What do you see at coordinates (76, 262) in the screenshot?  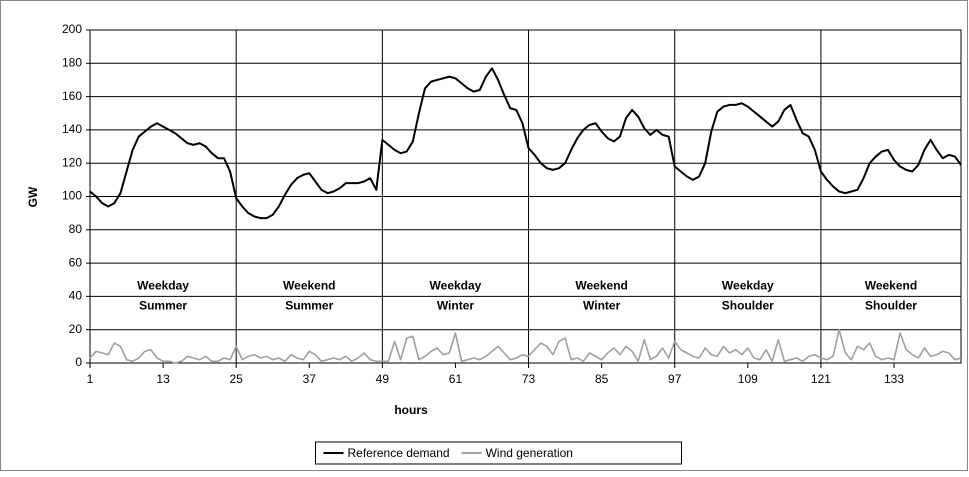 I see `y-tick-label: 60` at bounding box center [76, 262].